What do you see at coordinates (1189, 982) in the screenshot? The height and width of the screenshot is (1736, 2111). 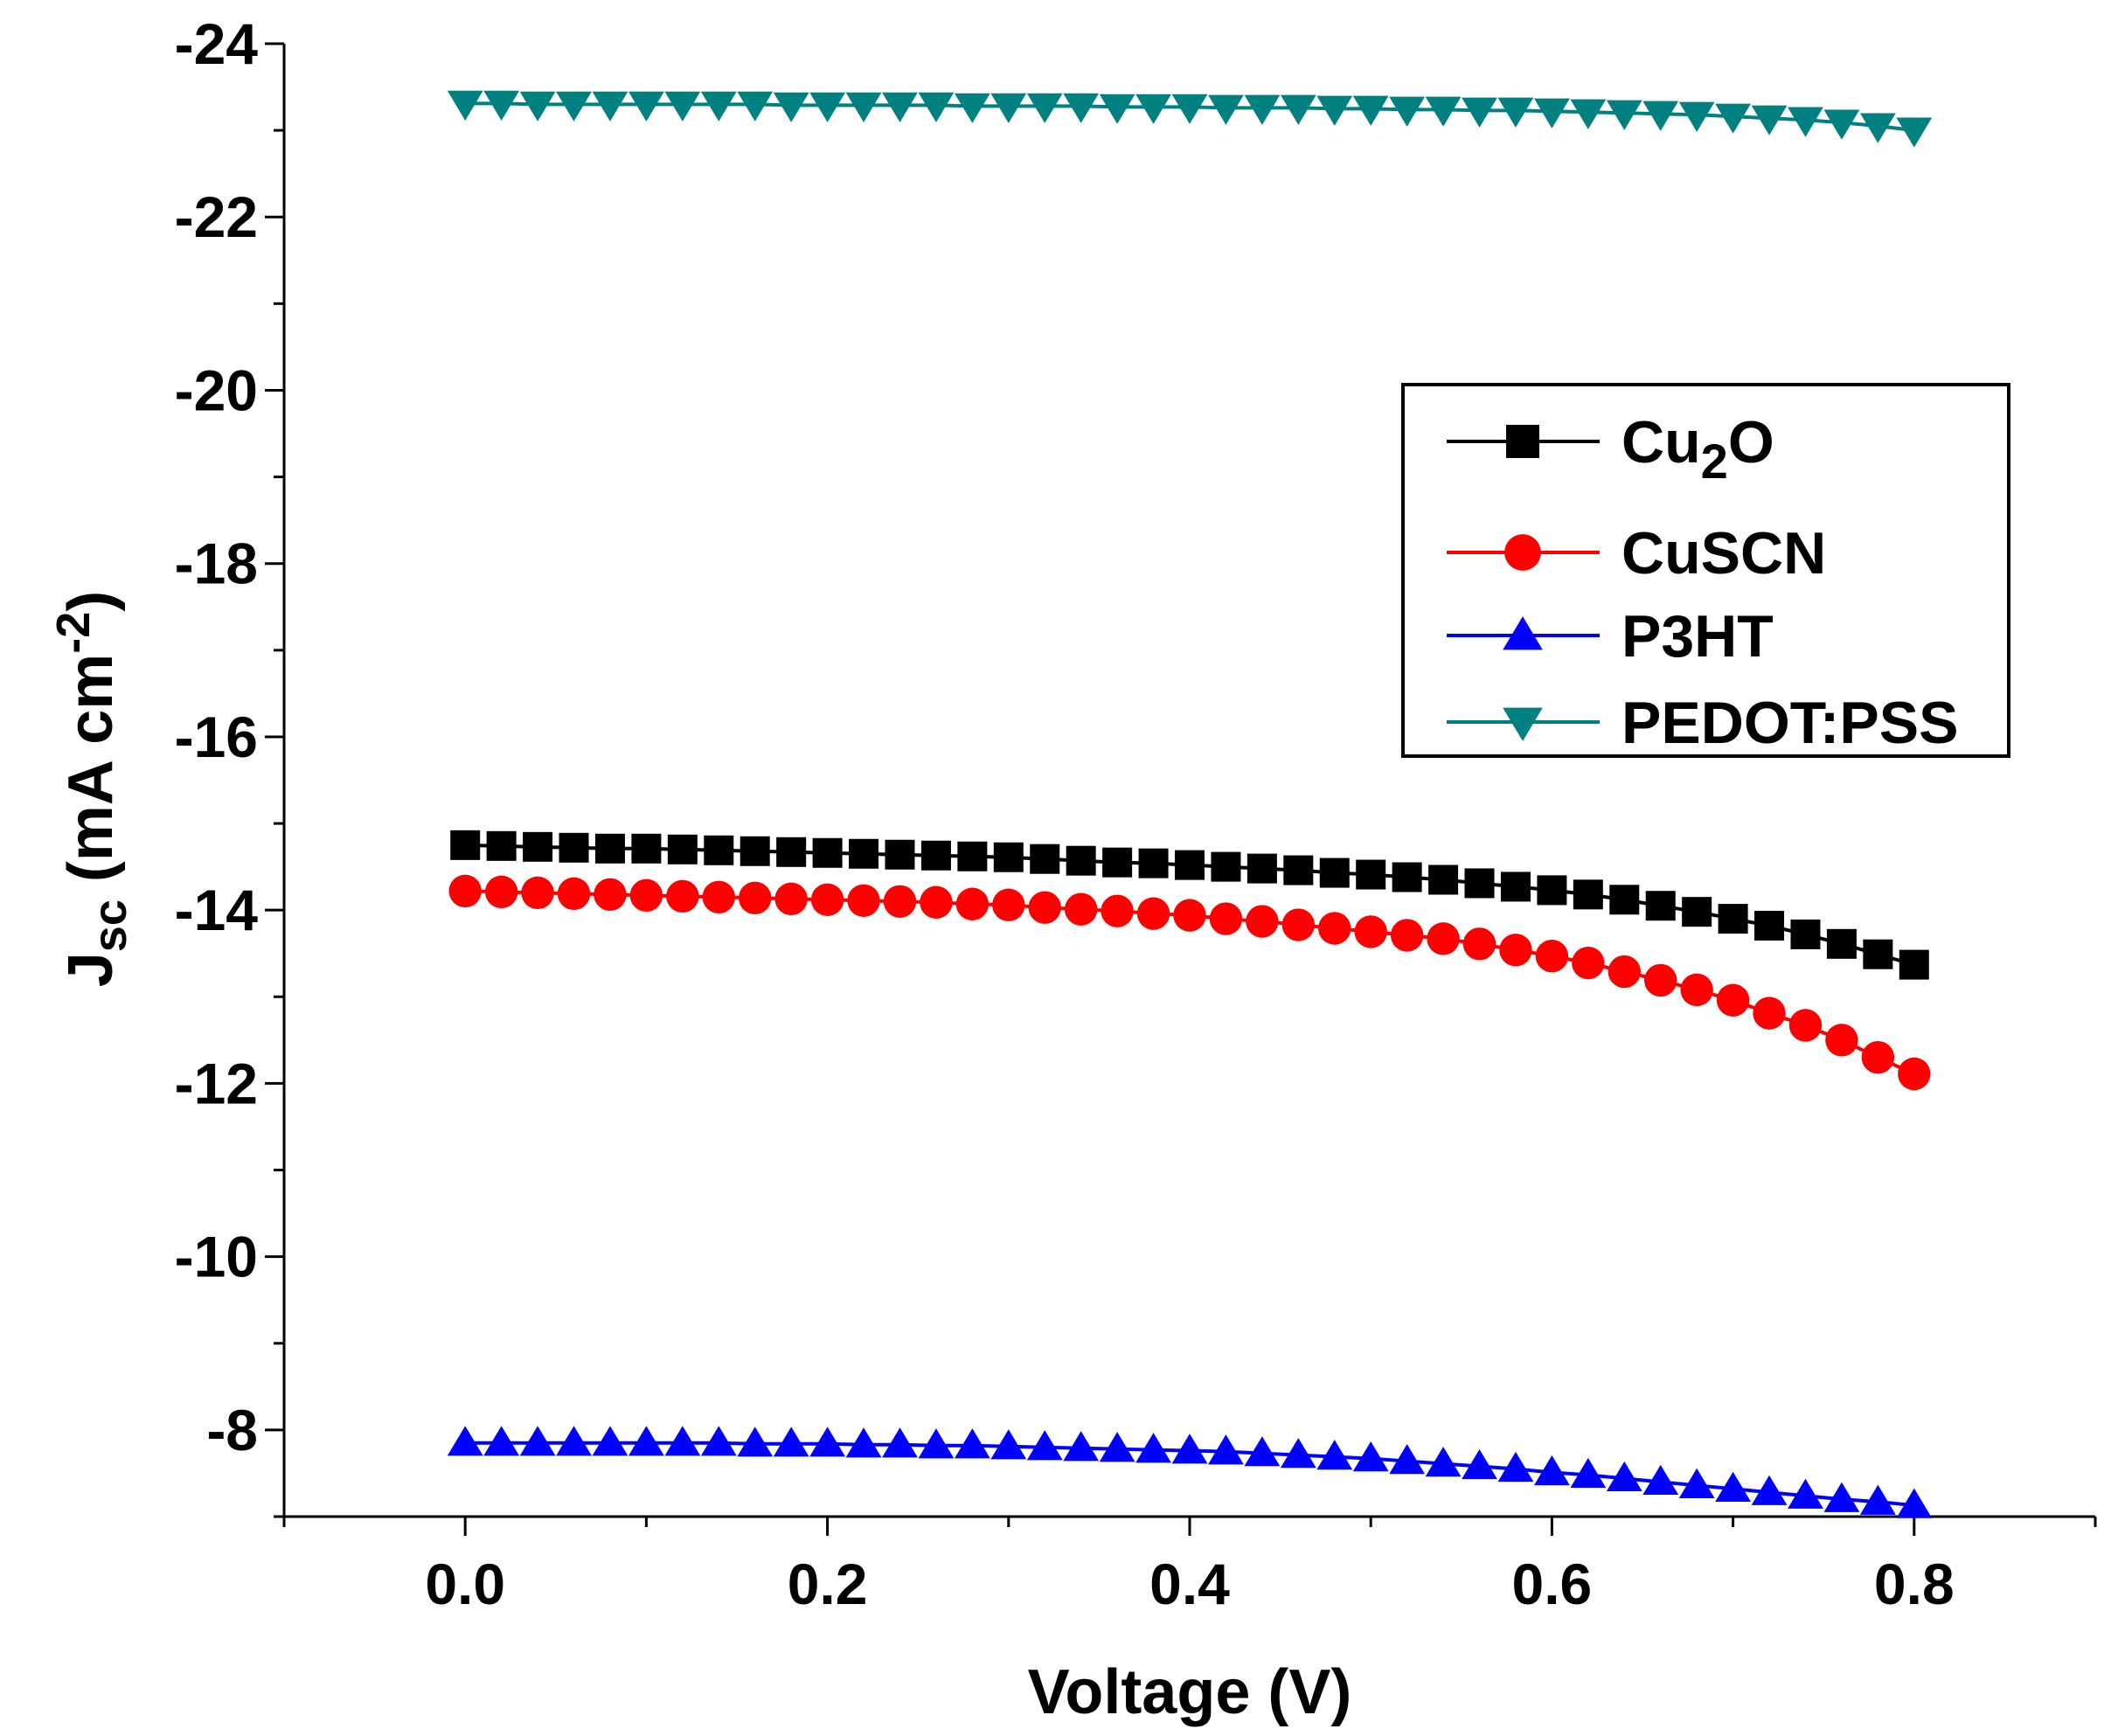 I see `series-cuscn` at bounding box center [1189, 982].